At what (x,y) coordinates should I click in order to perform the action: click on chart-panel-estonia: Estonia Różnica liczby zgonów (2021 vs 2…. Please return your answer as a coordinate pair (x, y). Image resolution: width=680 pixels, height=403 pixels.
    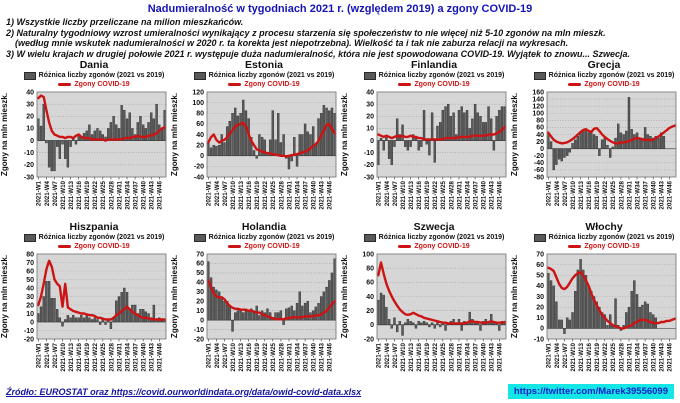
    Looking at the image, I should click on (255, 140).